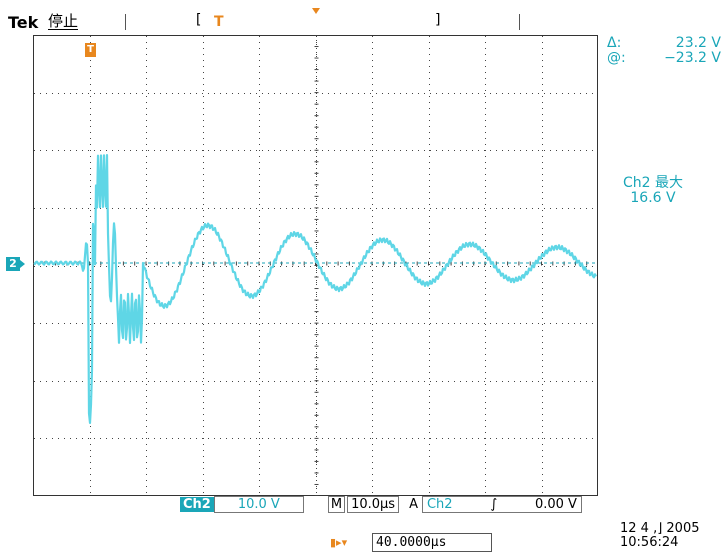 The image size is (728, 556). Describe the element at coordinates (438, 20) in the screenshot. I see `record-bracket-right: ]` at that location.